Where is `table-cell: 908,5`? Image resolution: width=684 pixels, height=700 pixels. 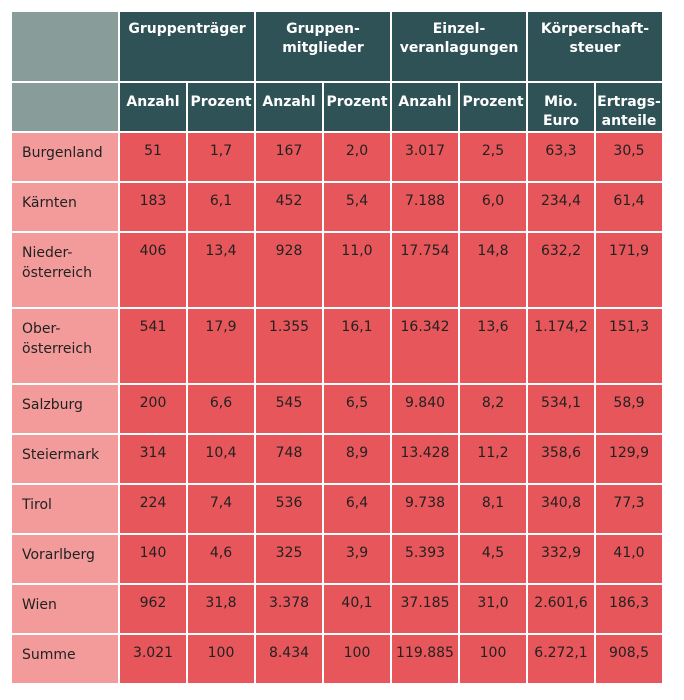
table-cell: 908,5 is located at coordinates (629, 659).